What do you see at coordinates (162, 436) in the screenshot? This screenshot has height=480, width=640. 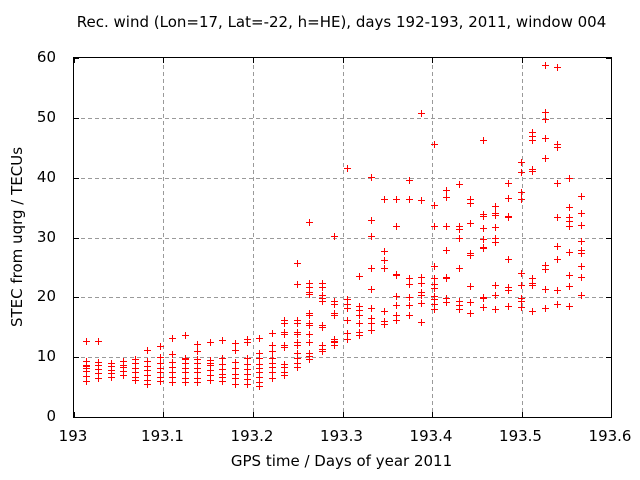 I see `x-tick-label: 193.1` at bounding box center [162, 436].